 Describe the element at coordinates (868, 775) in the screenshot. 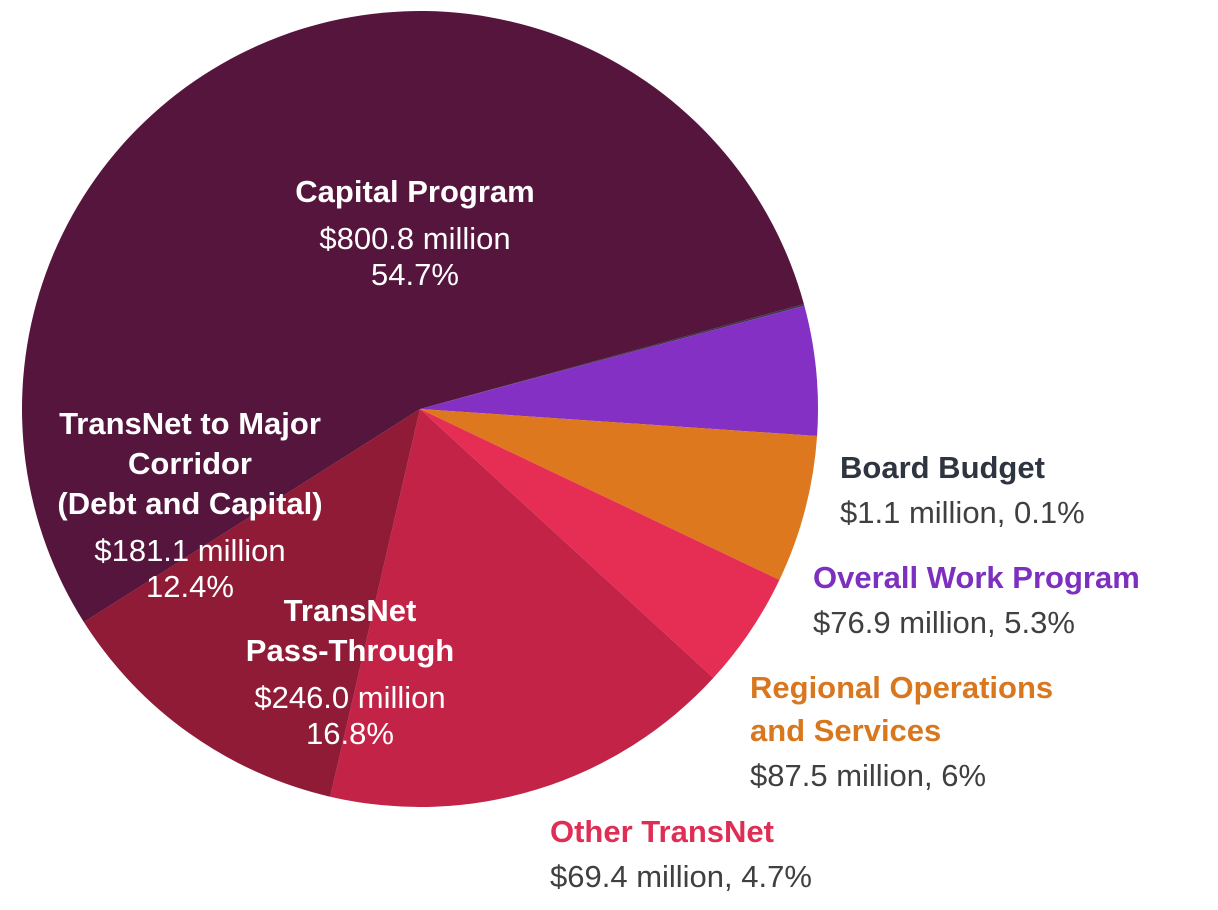

I see `label-value-regional-operations-and-services: $87.5 million, 6%` at that location.